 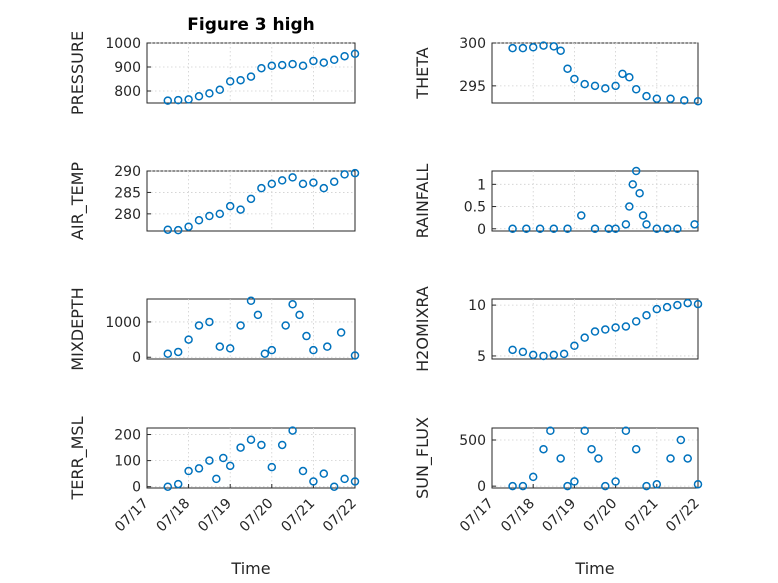 I want to click on y-tick-label: 295, so click(x=472, y=87).